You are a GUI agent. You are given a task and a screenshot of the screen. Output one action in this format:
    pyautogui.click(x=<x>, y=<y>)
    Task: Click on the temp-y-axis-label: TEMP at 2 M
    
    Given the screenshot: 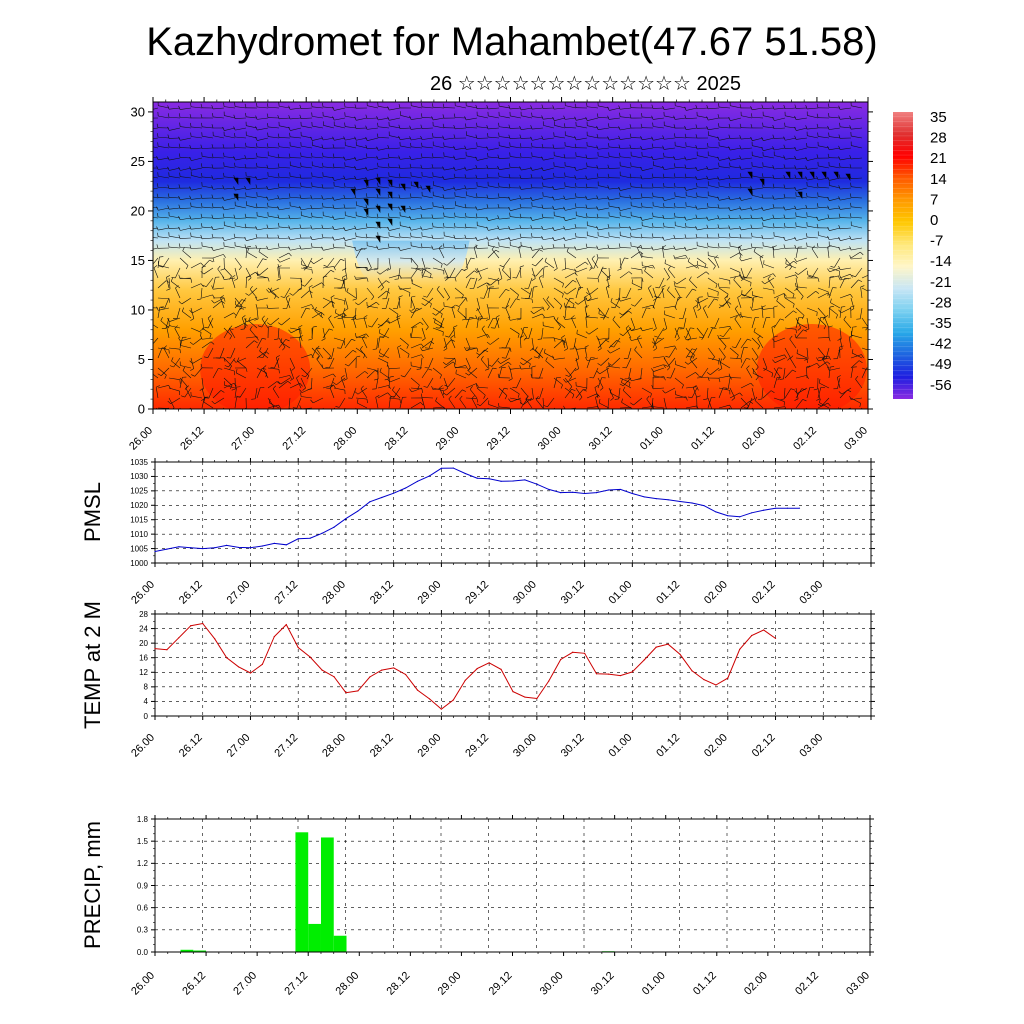 What is the action you would take?
    pyautogui.click(x=92, y=665)
    